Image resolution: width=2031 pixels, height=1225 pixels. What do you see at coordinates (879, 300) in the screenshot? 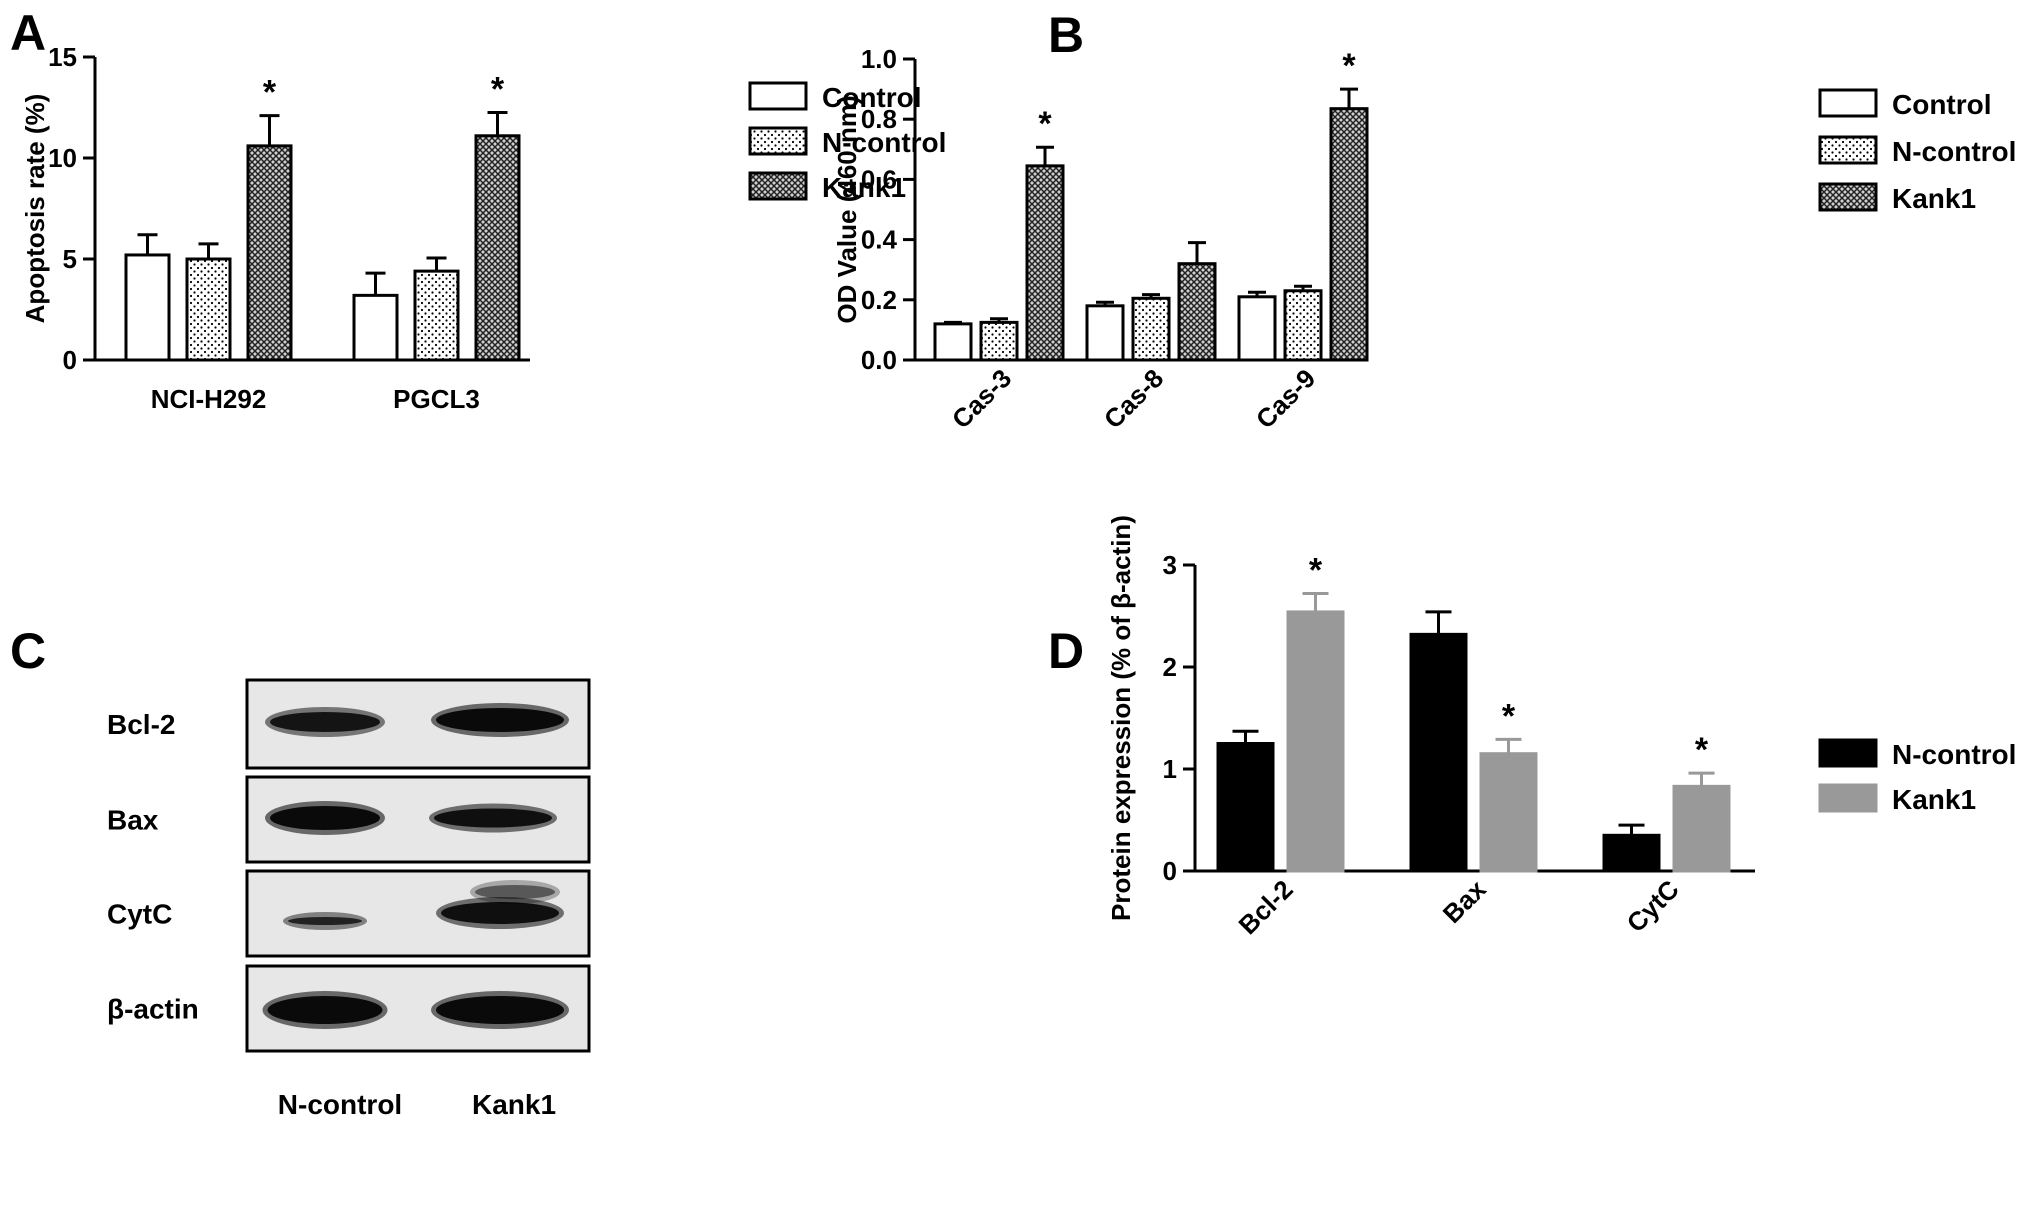
I see `chart-b-y-tick-label: 0.2` at bounding box center [879, 300].